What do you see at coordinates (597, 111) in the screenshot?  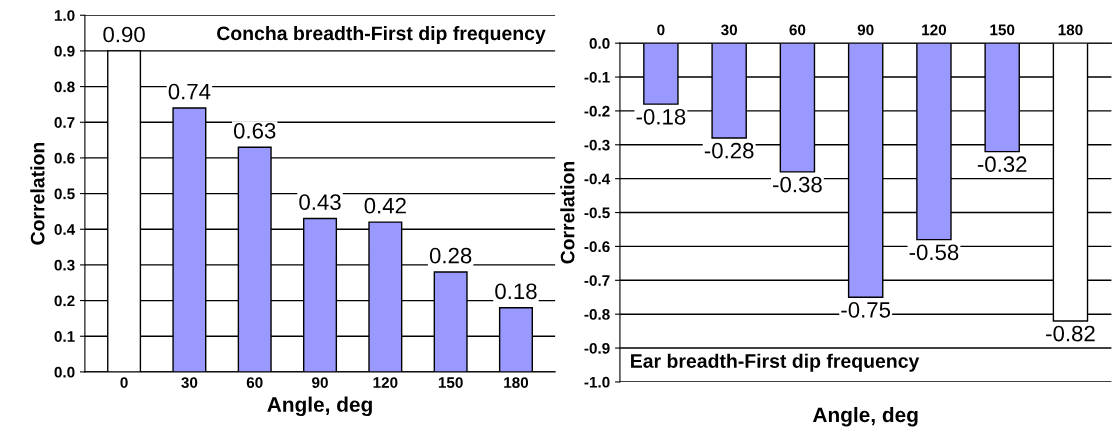 I see `y-tick-label: -0.2` at bounding box center [597, 111].